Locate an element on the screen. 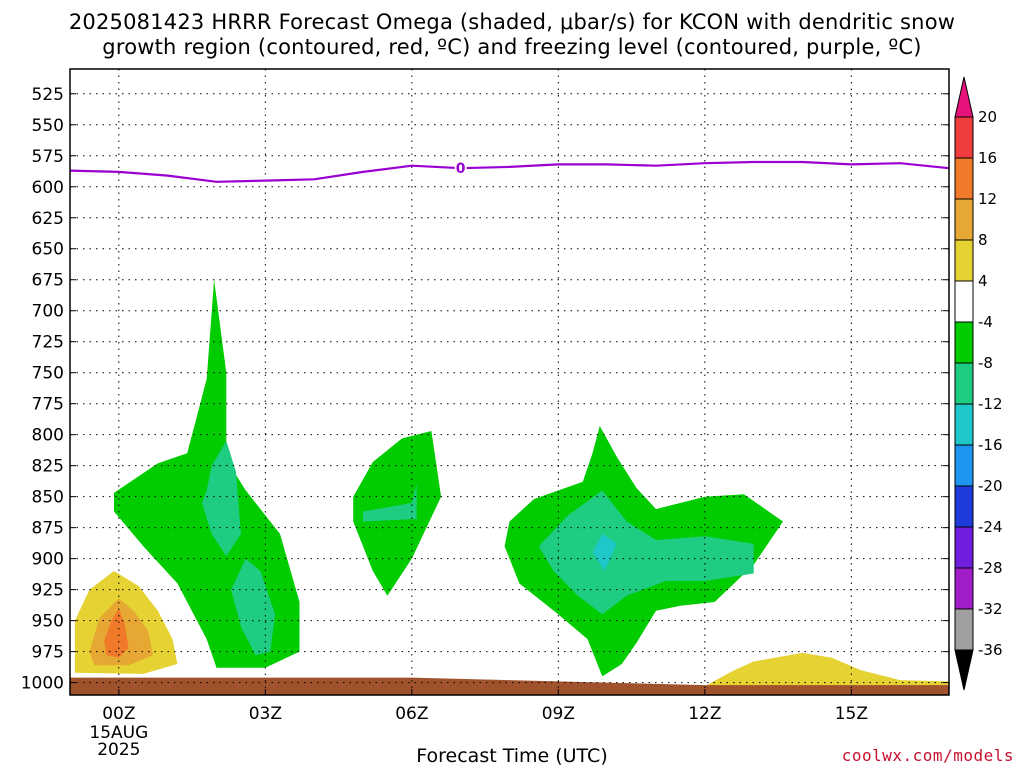 This screenshot has height=768, width=1024. xtick-label-09Z: 09Z is located at coordinates (558, 714).